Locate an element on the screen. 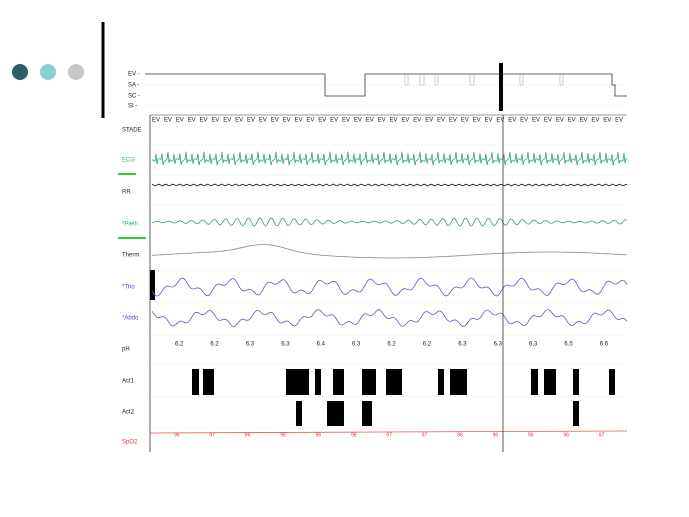 Image resolution: width=689 pixels, height=517 pixels. channel-label: pH is located at coordinates (126, 350).